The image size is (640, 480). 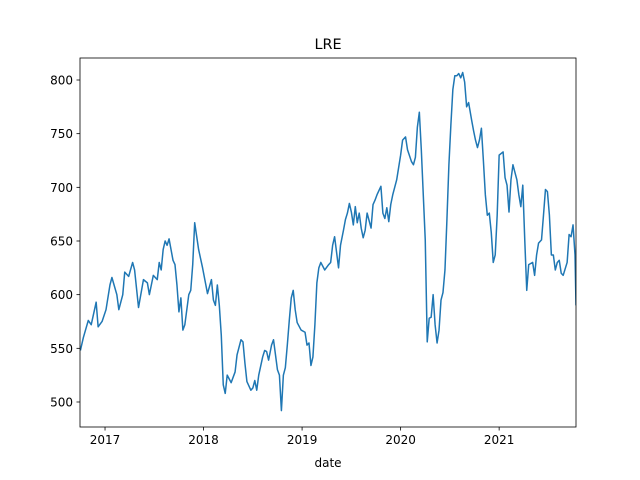 What do you see at coordinates (61, 349) in the screenshot?
I see `y-tick-label: 550` at bounding box center [61, 349].